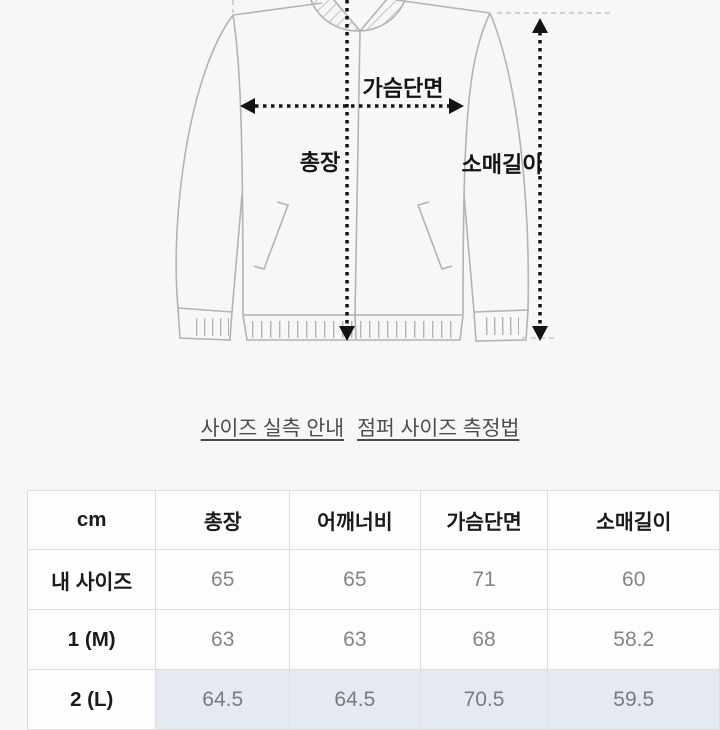 Image resolution: width=720 pixels, height=730 pixels. Describe the element at coordinates (633, 639) in the screenshot. I see `cell-value: 58.2` at that location.